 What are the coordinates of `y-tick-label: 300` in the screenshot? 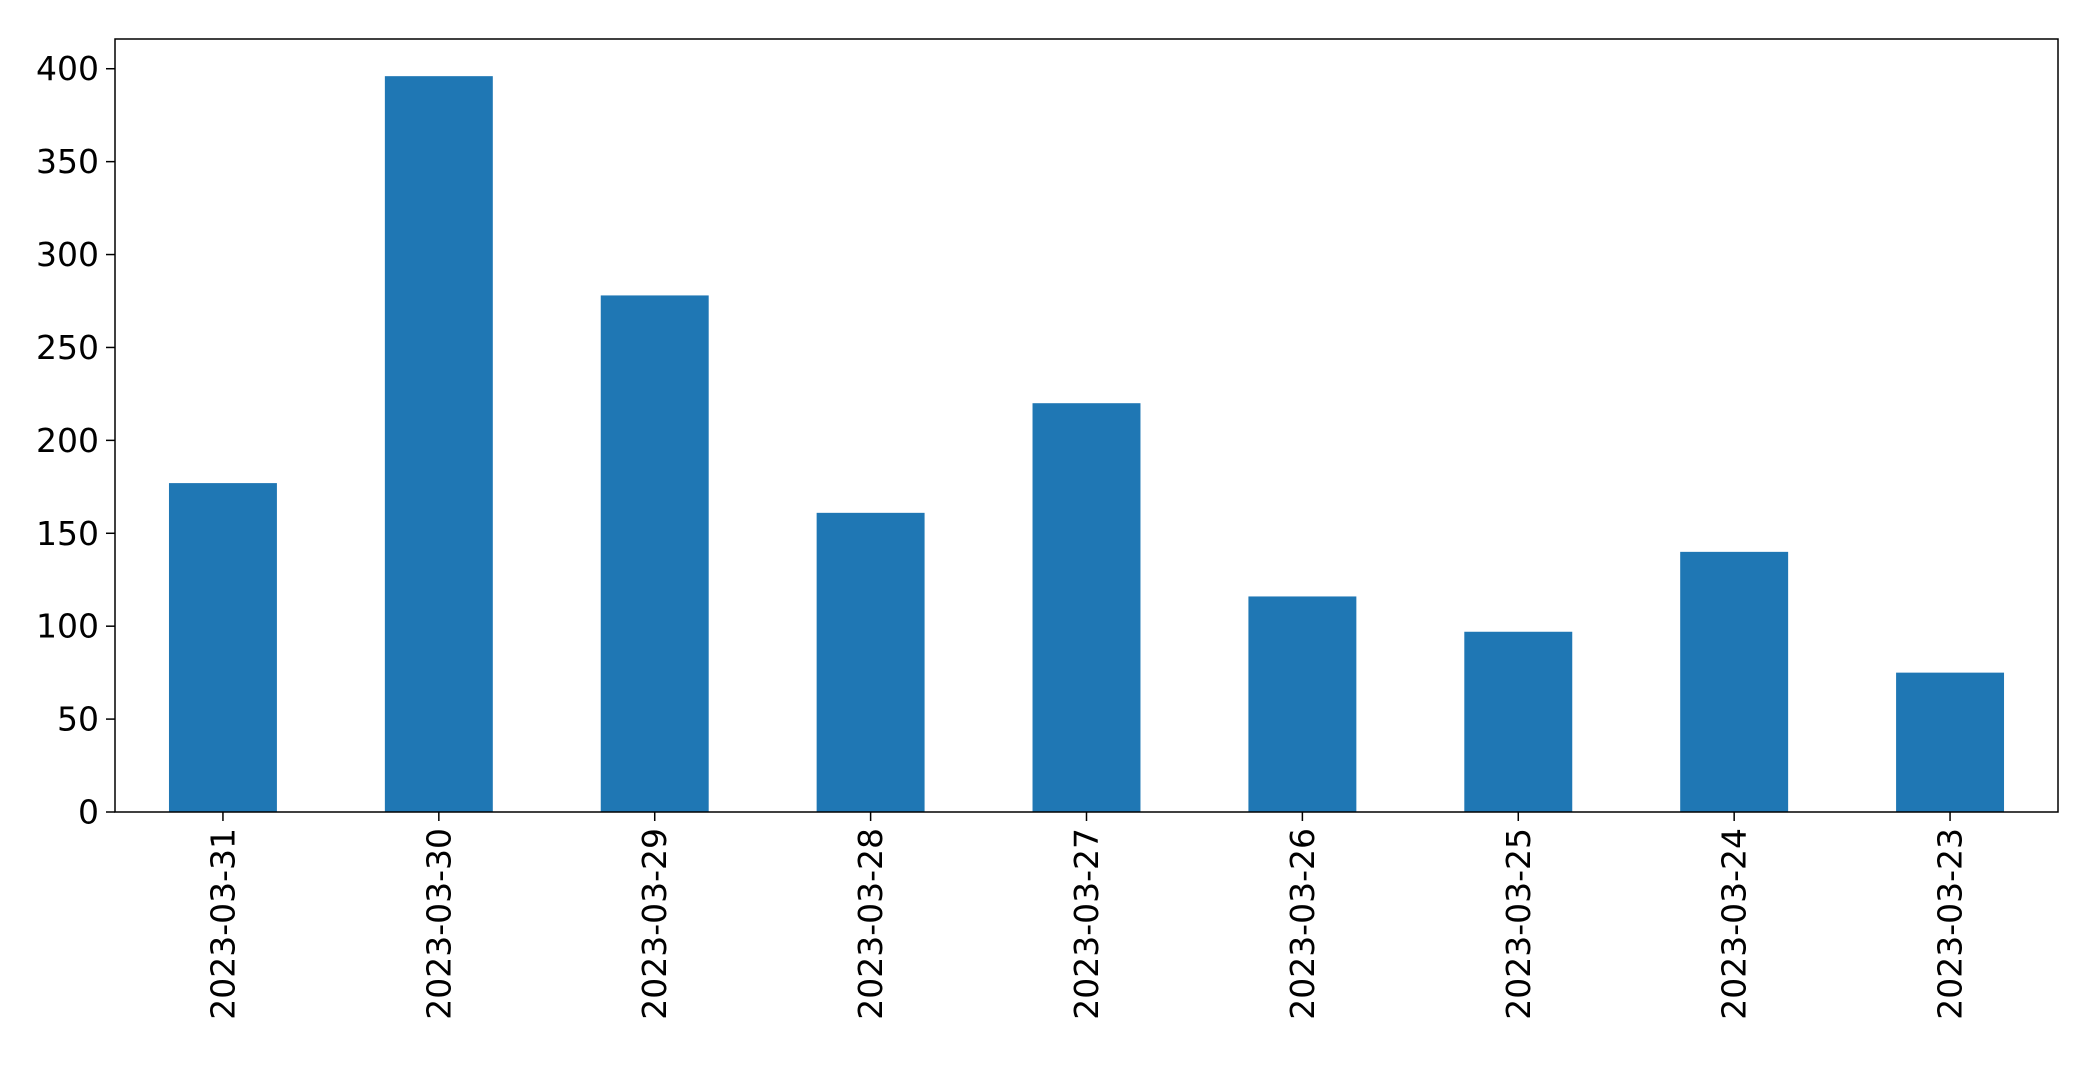 It's located at (67, 254).